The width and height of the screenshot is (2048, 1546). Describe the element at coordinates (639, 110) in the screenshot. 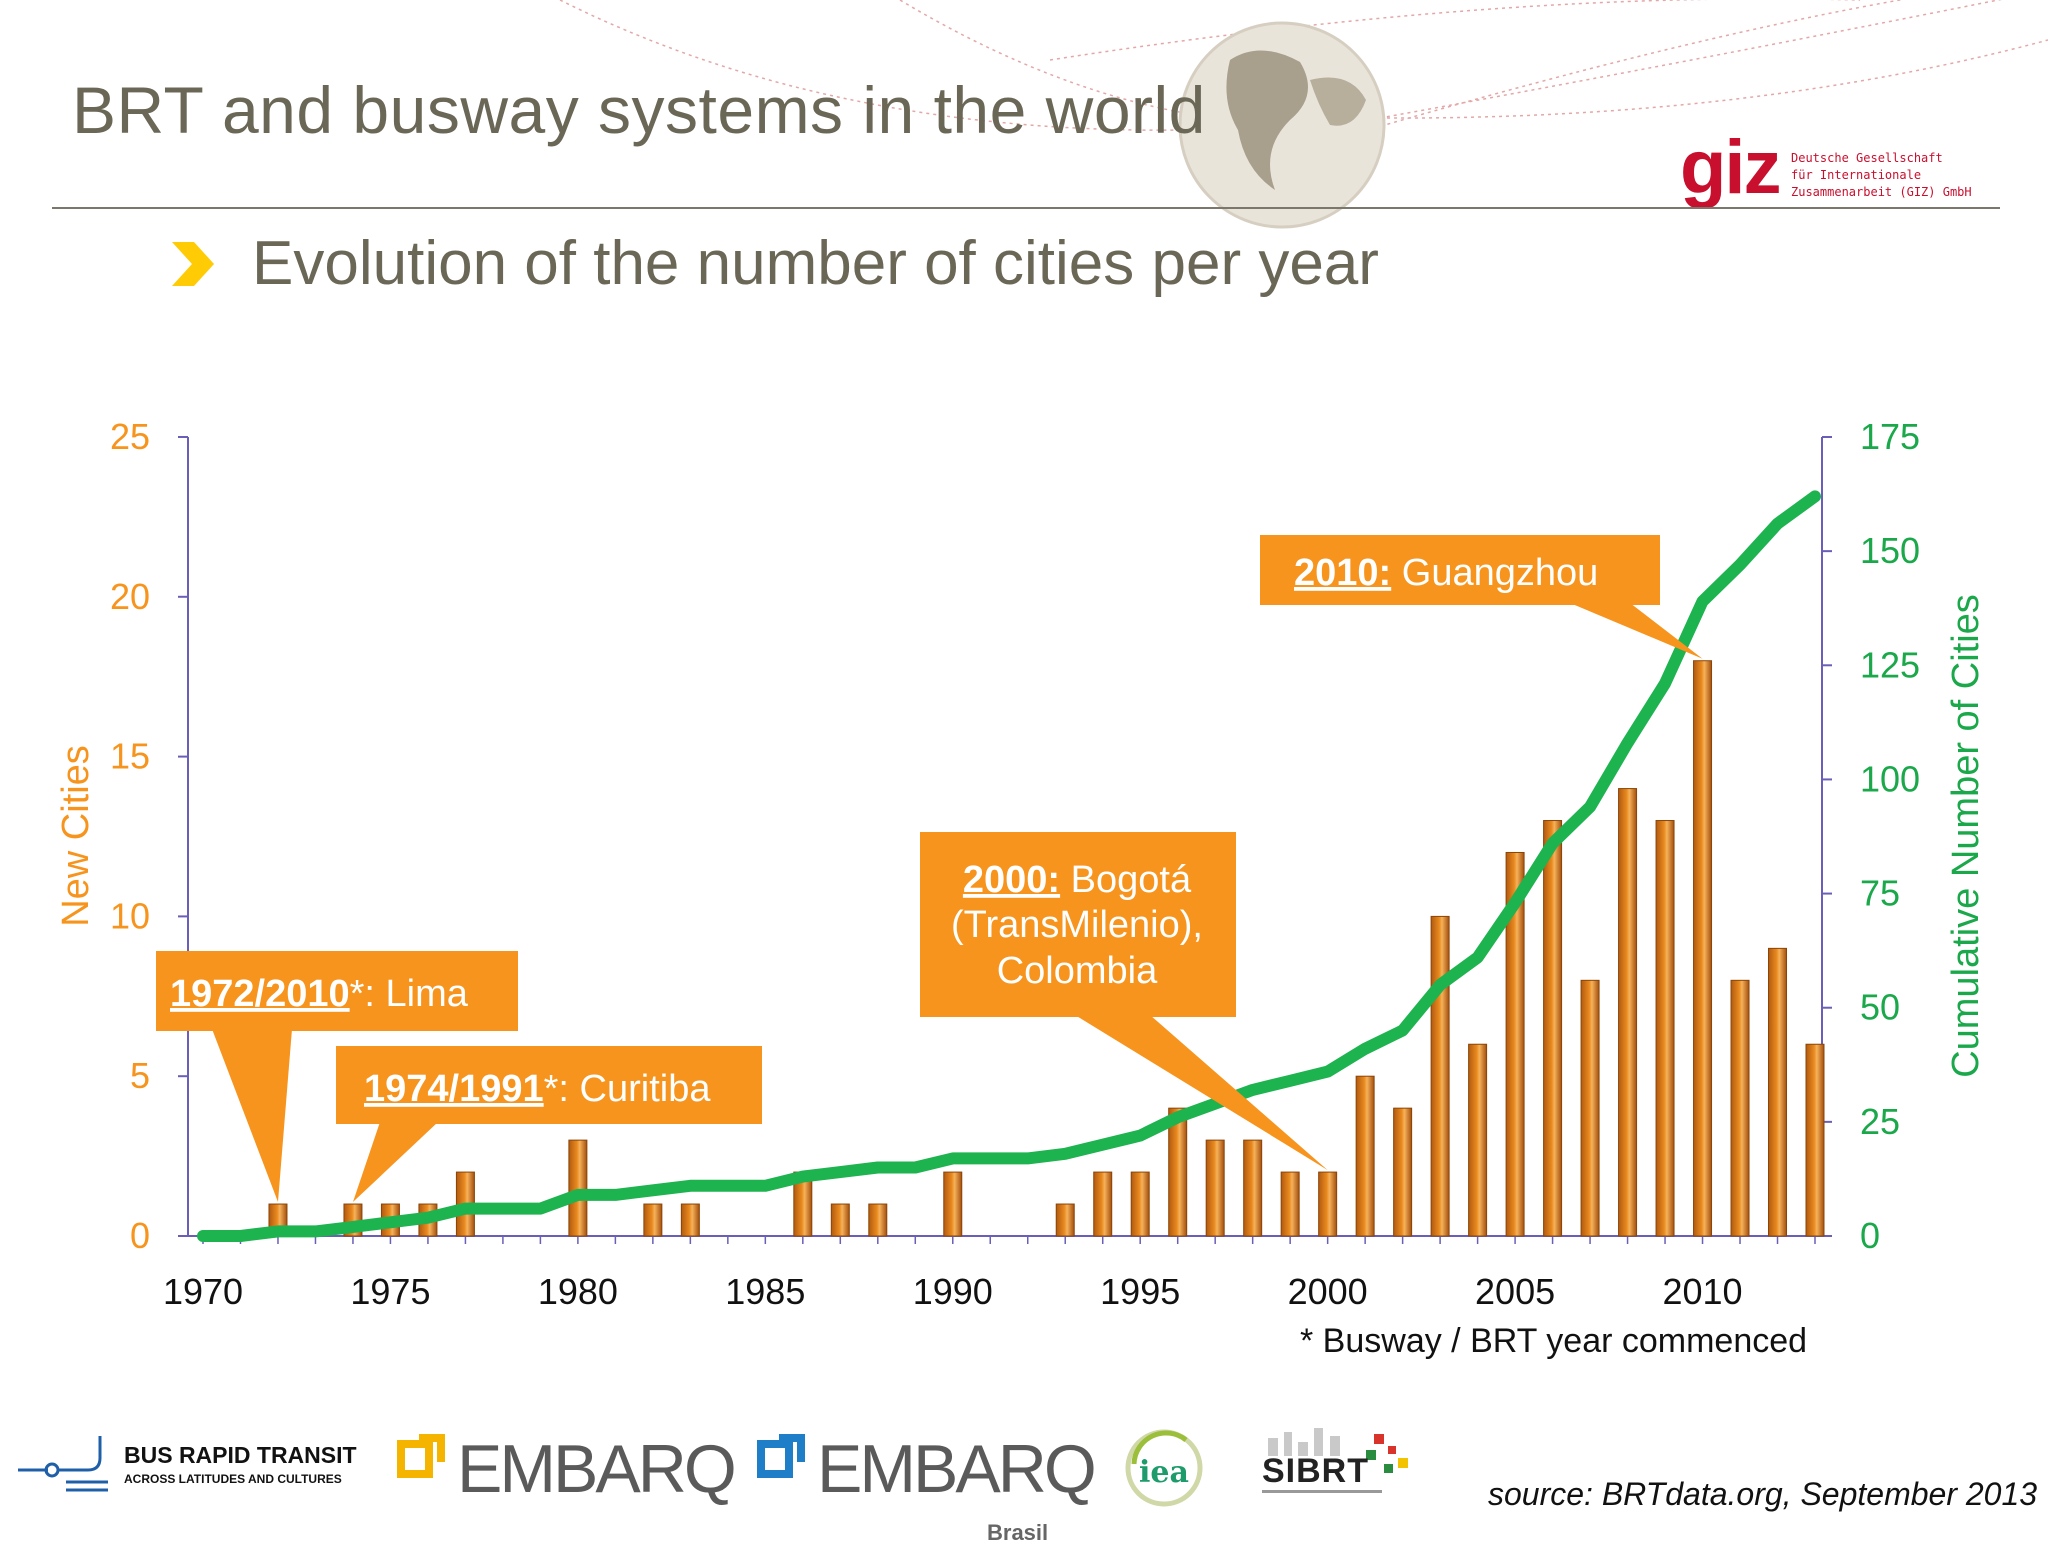

I see `page-title: BRT and busway systems in the world` at that location.